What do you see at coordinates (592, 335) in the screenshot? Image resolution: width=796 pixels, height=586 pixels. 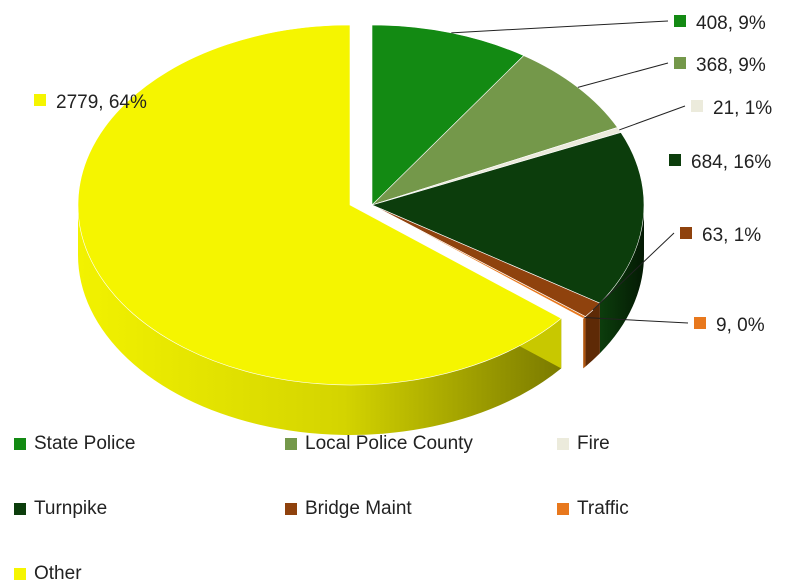 I see `slice-side-bridge-maint` at bounding box center [592, 335].